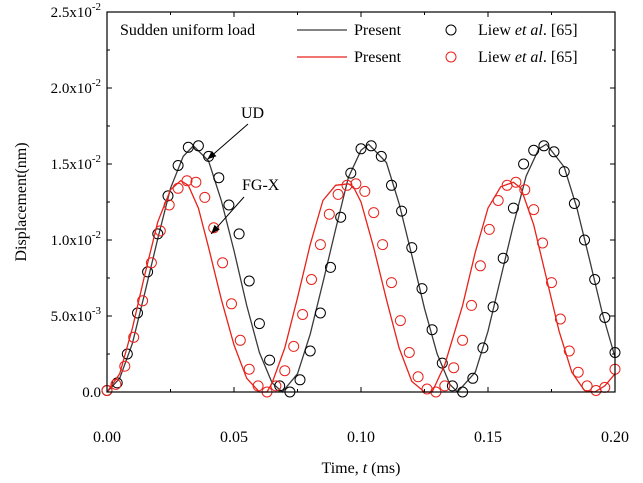 This screenshot has width=643, height=483. I want to click on y-tick-label: 2.5x10⁻², so click(76, 11).